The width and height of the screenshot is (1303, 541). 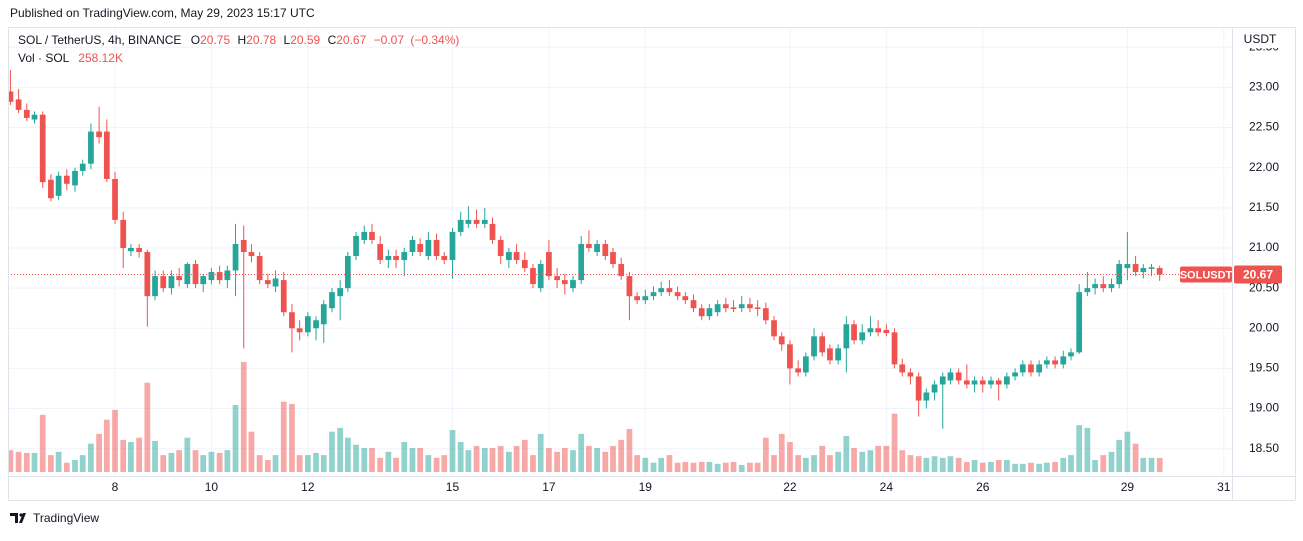 I want to click on ohlc-key: L, so click(x=287, y=40).